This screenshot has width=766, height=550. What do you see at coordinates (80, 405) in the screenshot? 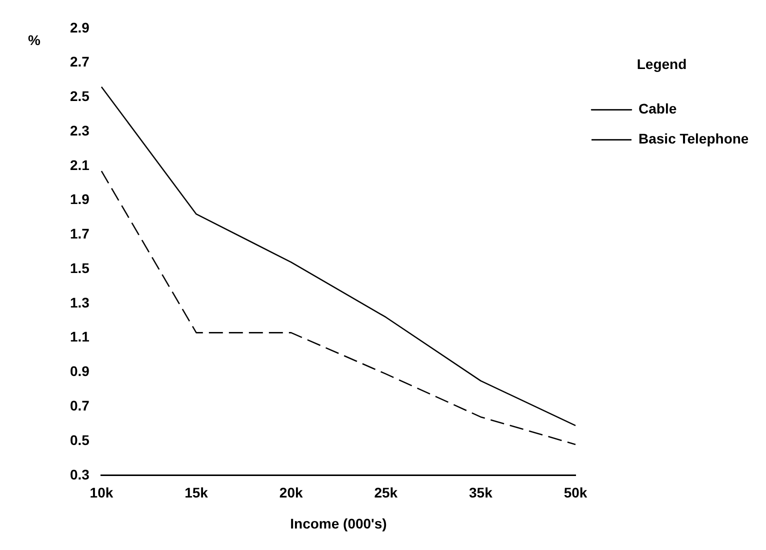
I see `y-tick-label: 0.7` at bounding box center [80, 405].